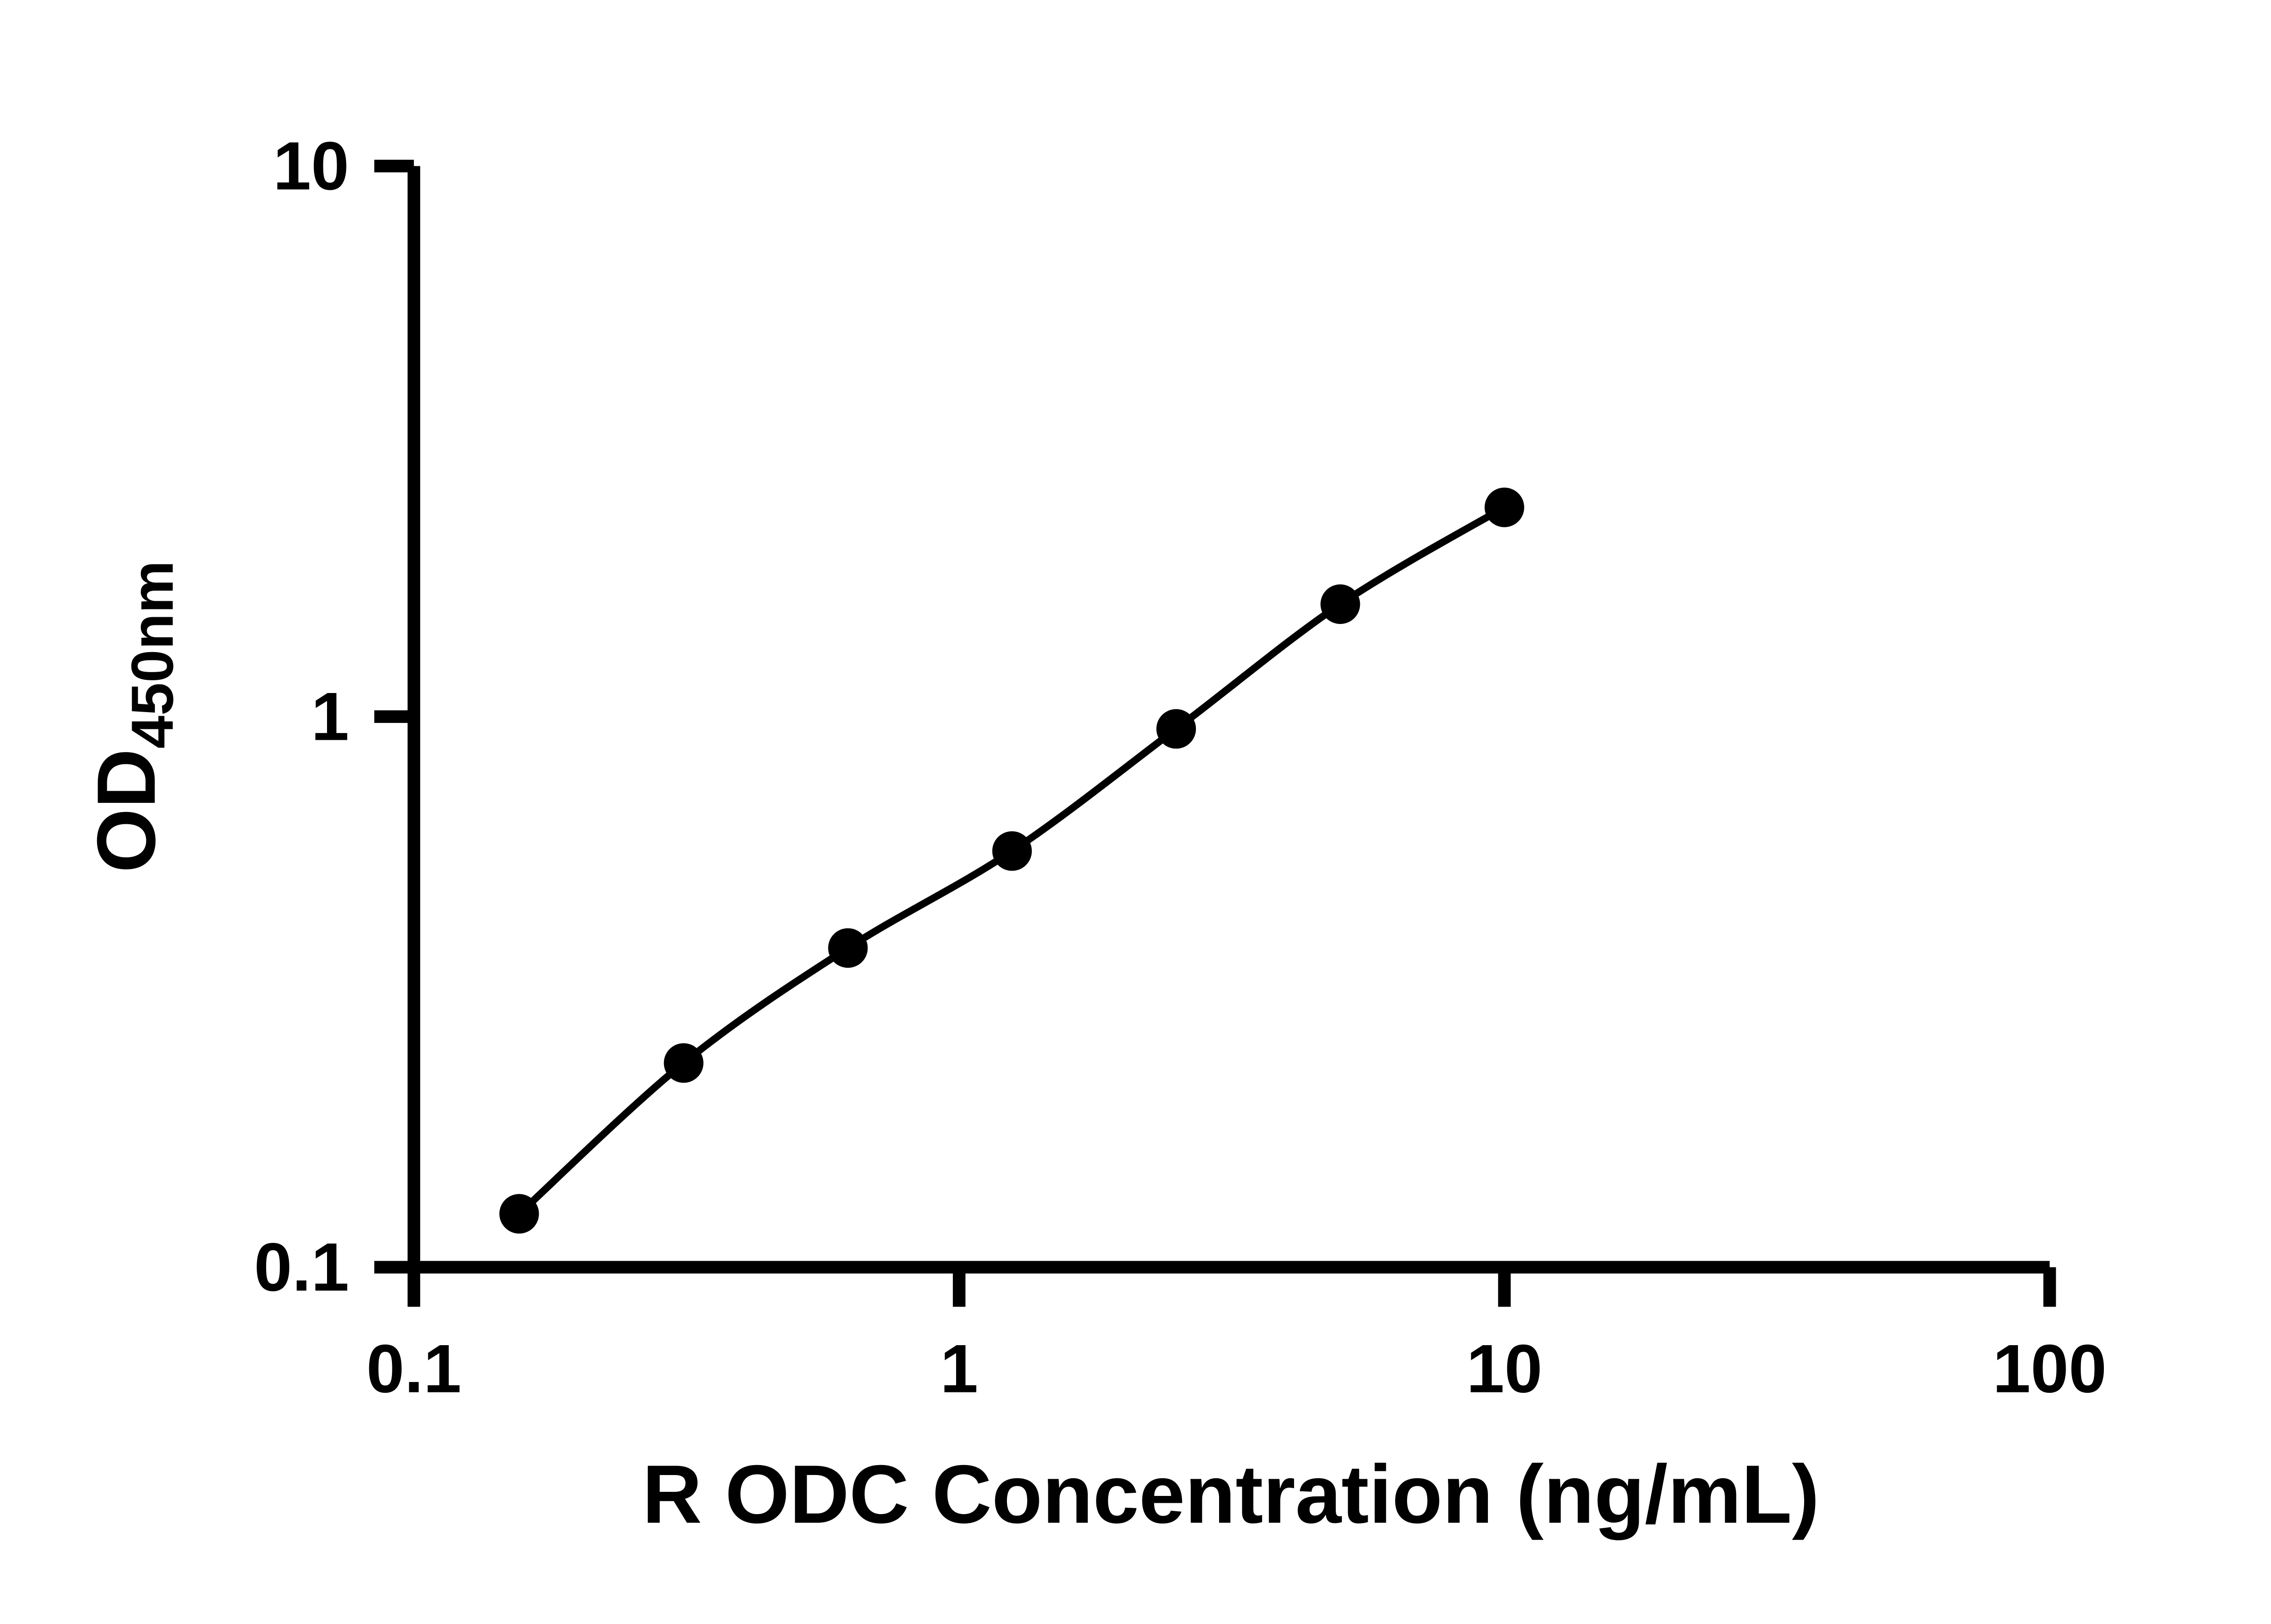  I want to click on x-axis-ticks, so click(1231, 1287).